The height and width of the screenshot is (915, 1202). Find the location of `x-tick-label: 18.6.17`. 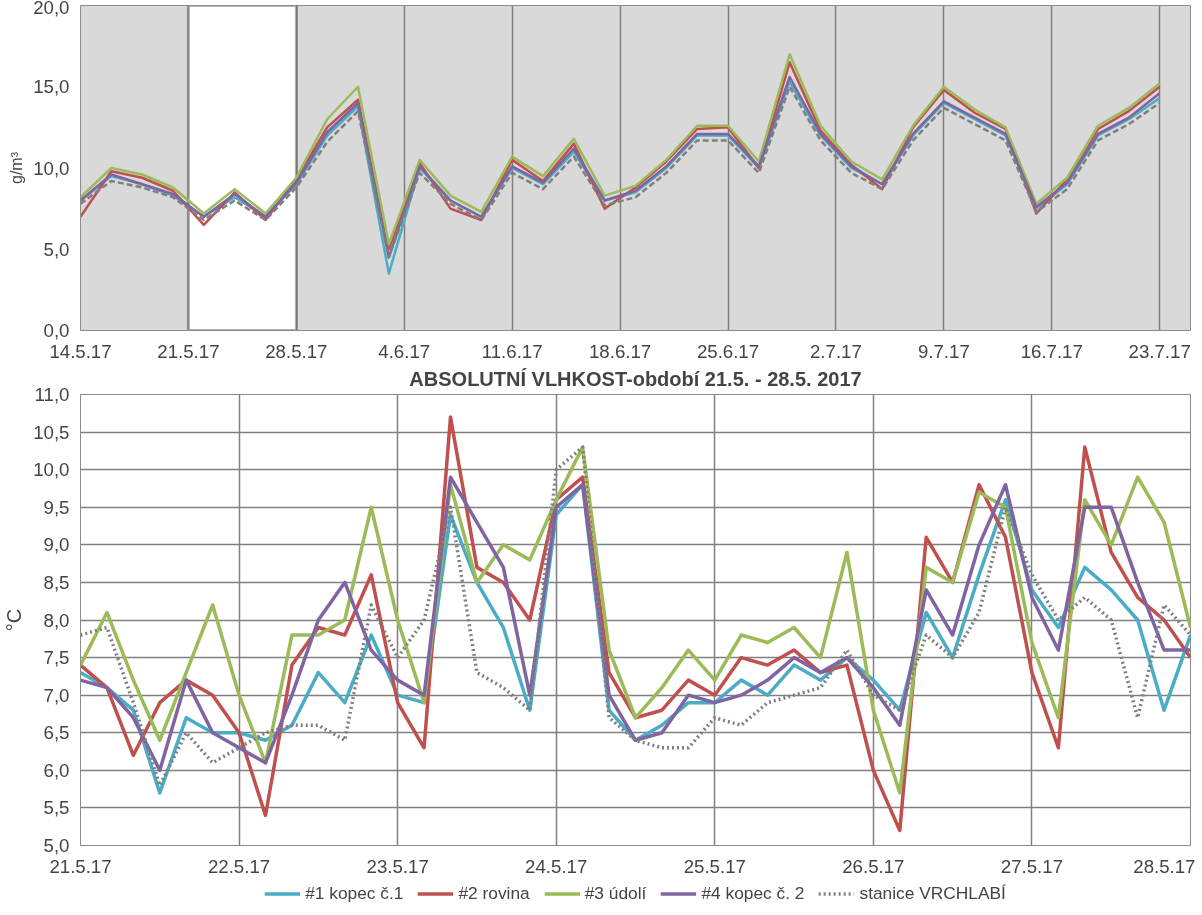

x-tick-label: 18.6.17 is located at coordinates (620, 351).